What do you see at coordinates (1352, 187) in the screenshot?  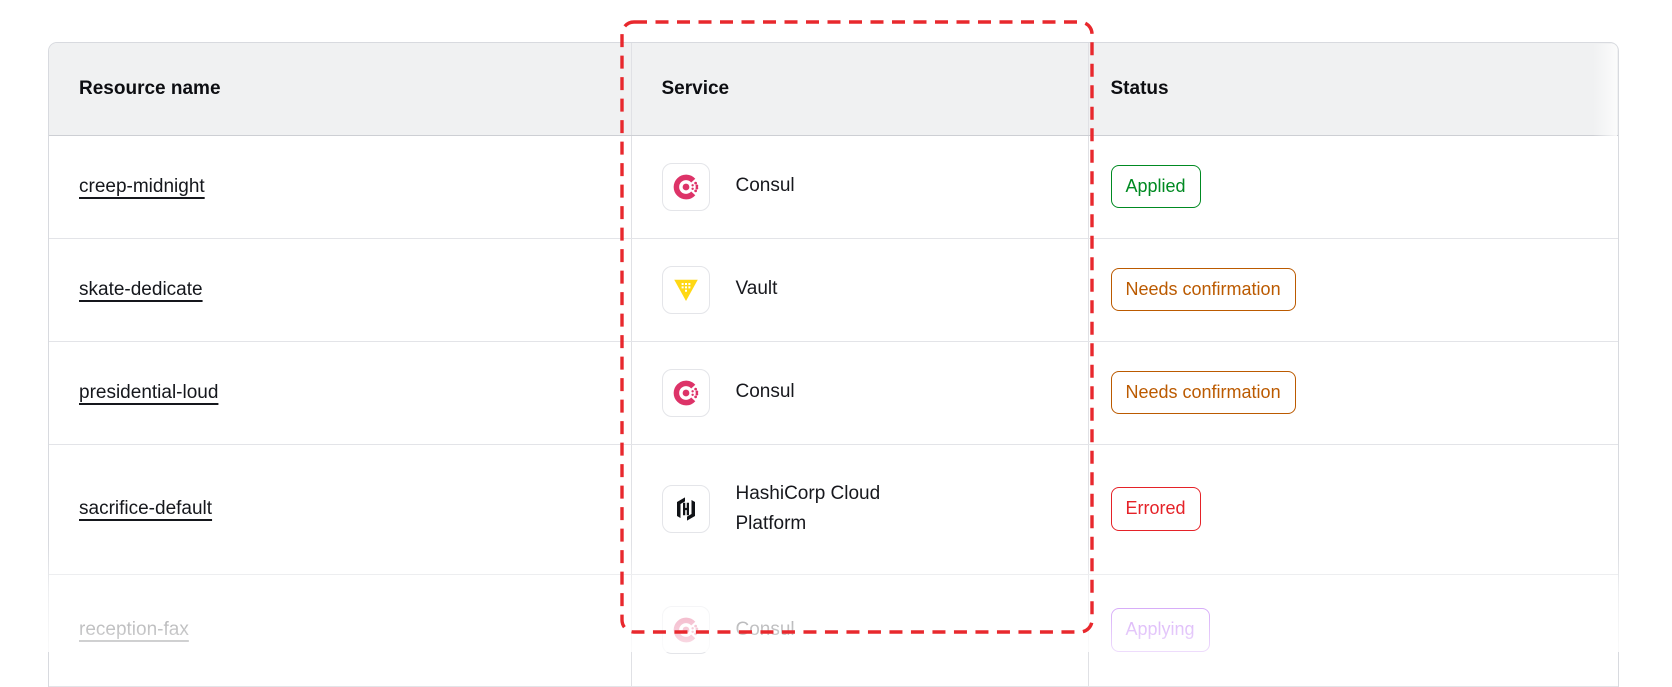 I see `status-cell: Applied` at bounding box center [1352, 187].